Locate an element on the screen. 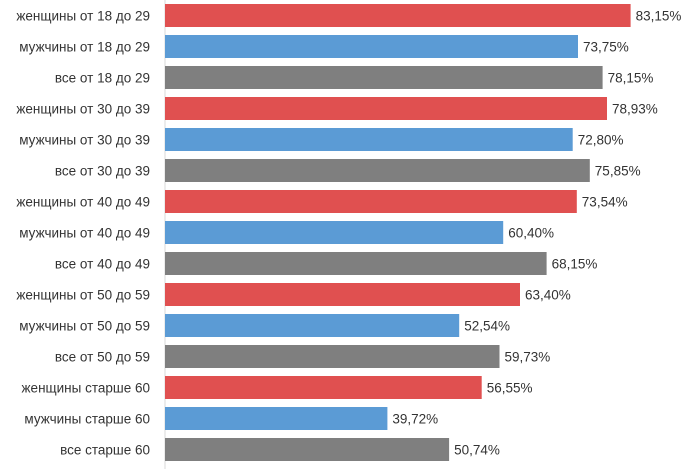 This screenshot has height=469, width=693. data-label: 60,40% is located at coordinates (531, 233).